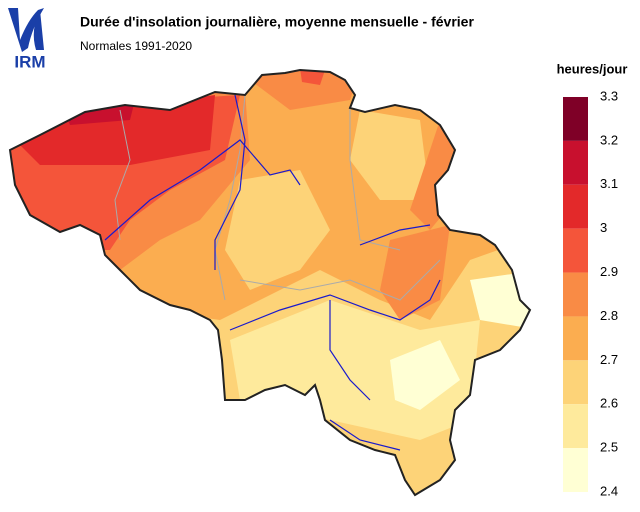 Image resolution: width=640 pixels, height=512 pixels. Describe the element at coordinates (603, 227) in the screenshot. I see `legend-tick-label: 3` at that location.